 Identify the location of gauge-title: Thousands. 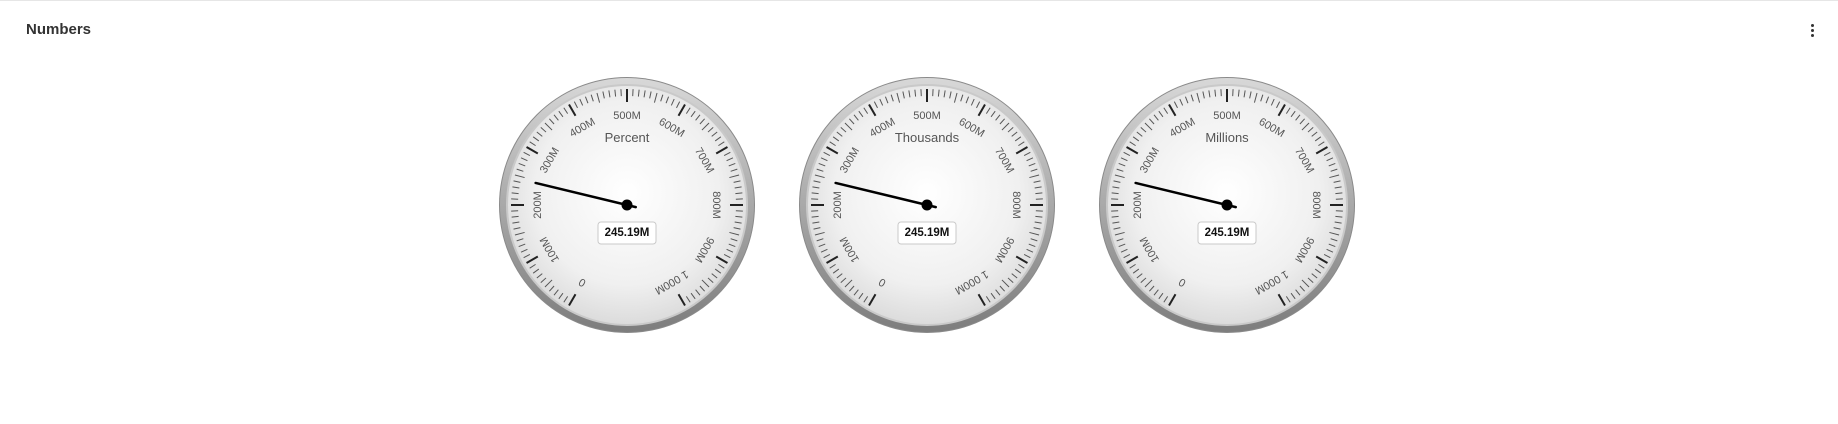
(927, 137).